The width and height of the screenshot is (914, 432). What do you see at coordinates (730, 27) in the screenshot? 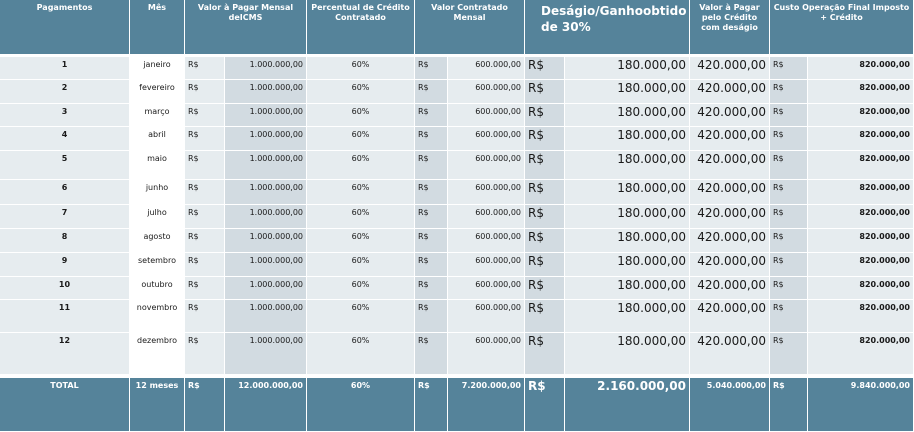
I see `header-cell: Valor à Pagar pelo Crédito com deságio` at bounding box center [730, 27].